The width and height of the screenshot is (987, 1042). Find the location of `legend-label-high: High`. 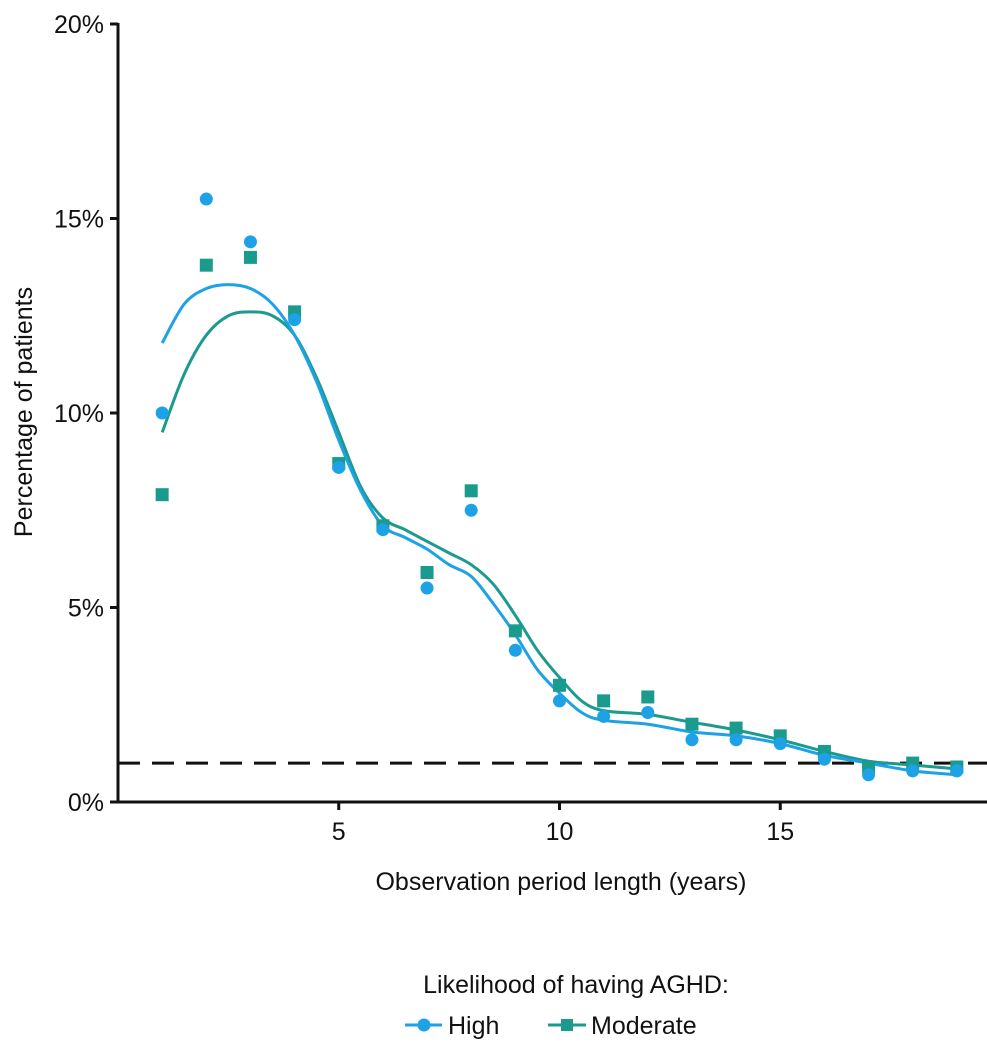

legend-label-high: High is located at coordinates (473, 1026).